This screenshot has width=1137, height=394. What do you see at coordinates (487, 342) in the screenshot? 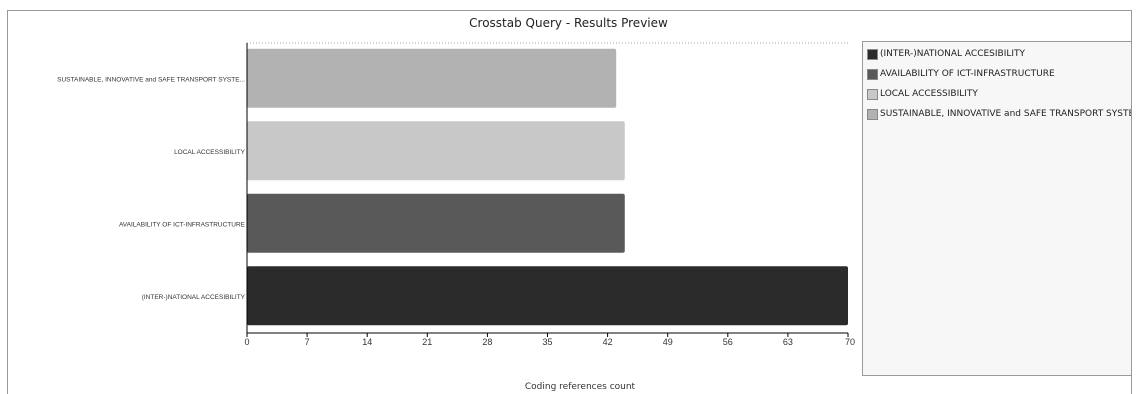
I see `x-tick-label: 28` at bounding box center [487, 342].